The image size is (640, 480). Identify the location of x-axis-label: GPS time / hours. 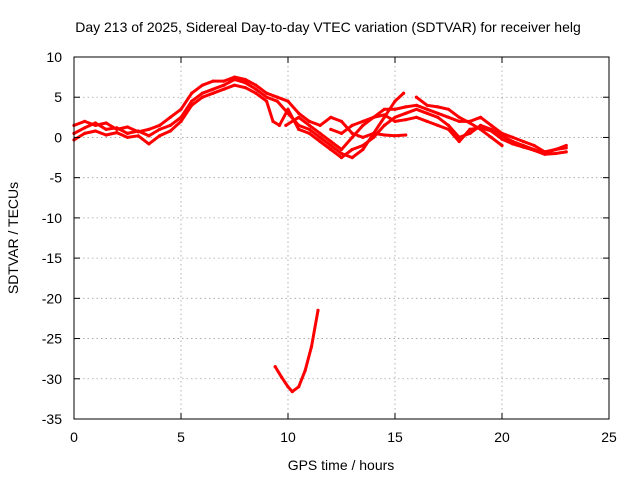
(341, 465).